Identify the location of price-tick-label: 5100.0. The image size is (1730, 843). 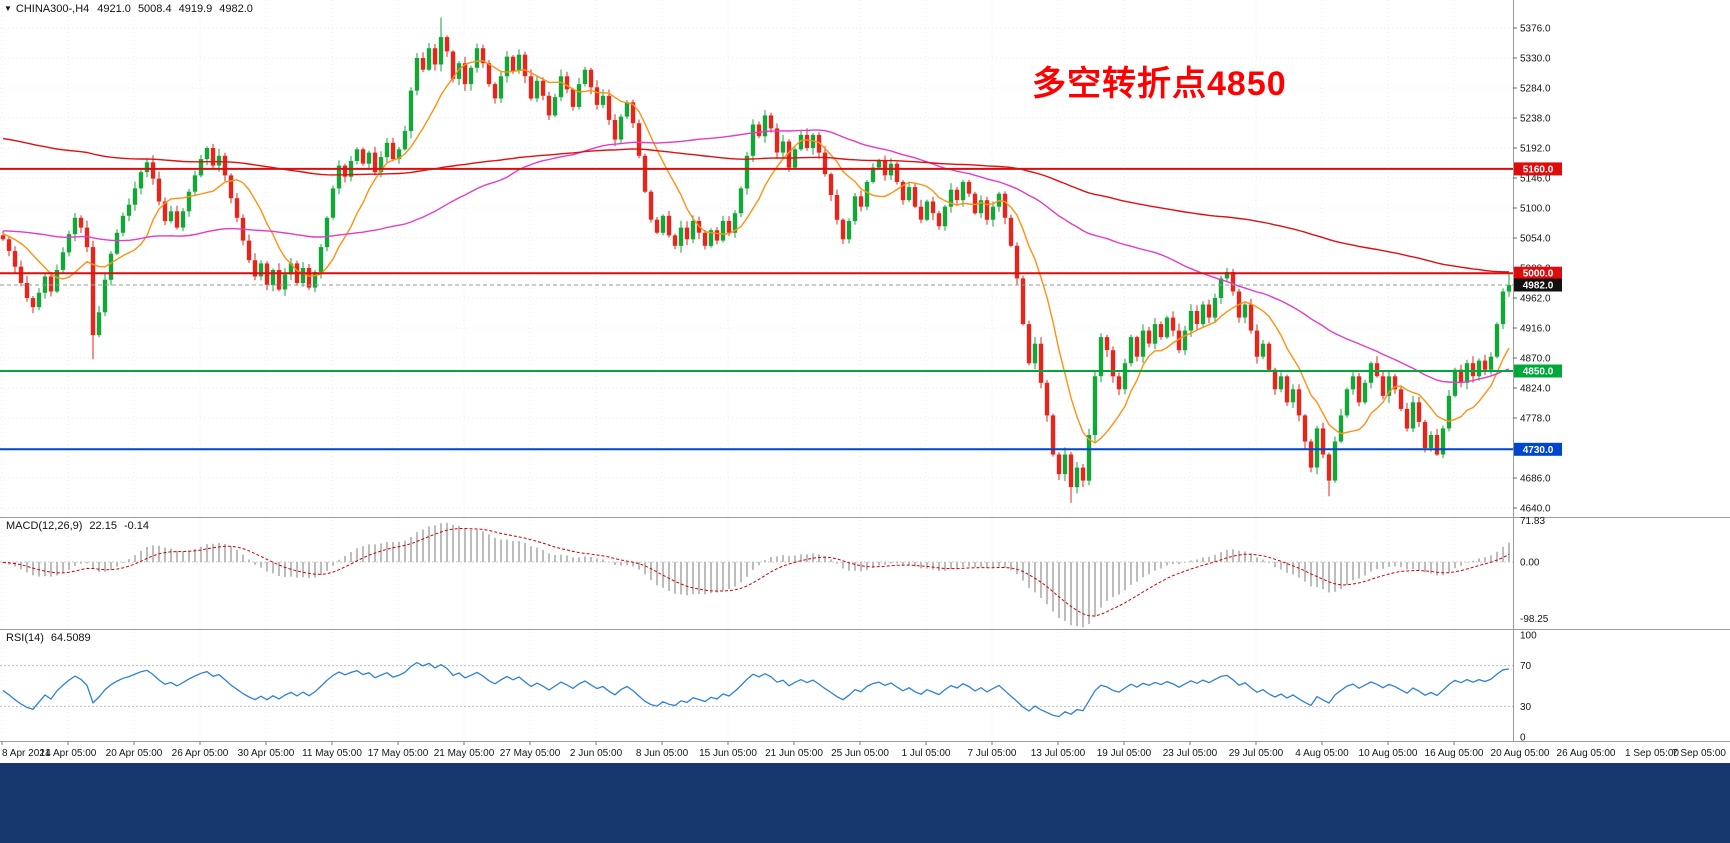
(1535, 209).